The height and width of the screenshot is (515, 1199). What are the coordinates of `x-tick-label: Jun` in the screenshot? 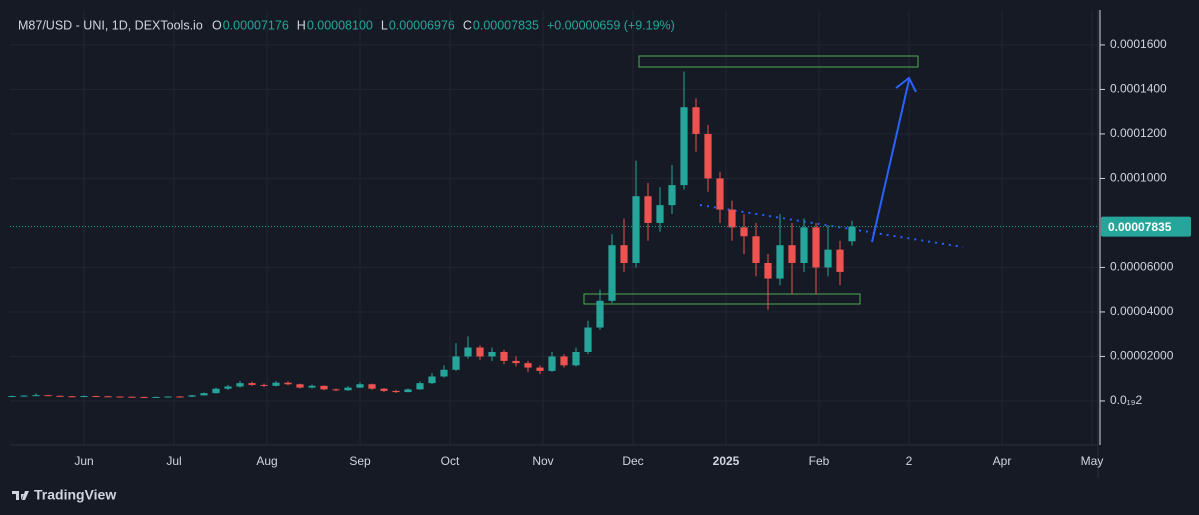 It's located at (83, 461).